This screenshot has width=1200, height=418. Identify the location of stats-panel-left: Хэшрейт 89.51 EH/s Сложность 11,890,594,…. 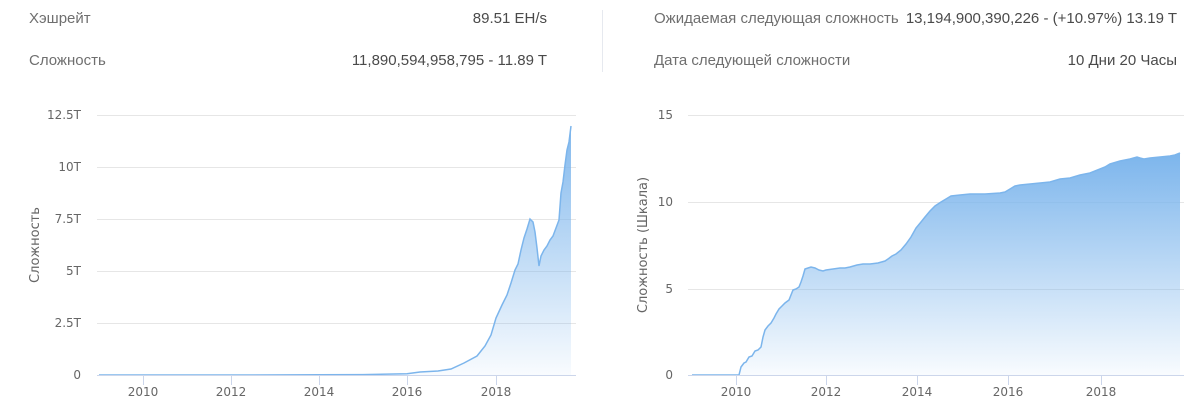
(280, 40).